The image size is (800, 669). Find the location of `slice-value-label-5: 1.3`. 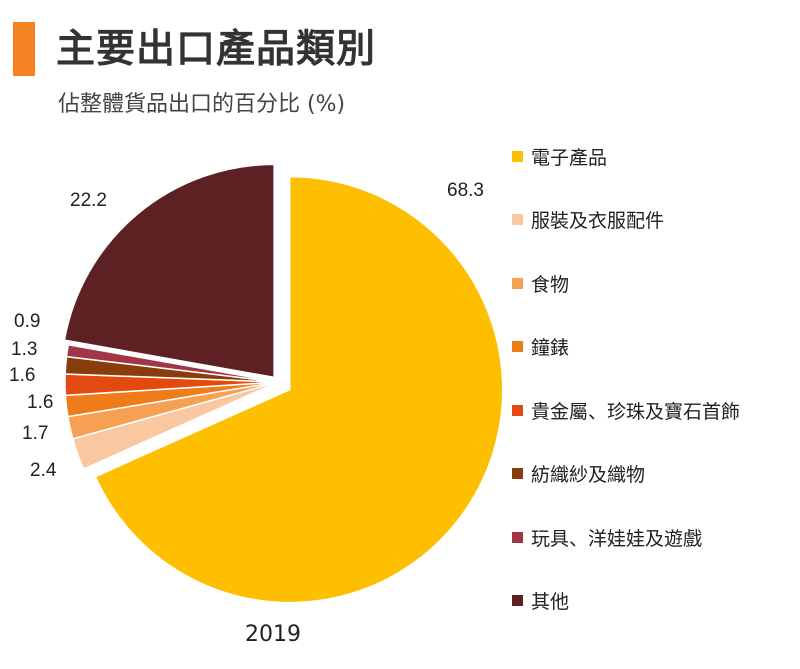

slice-value-label-5: 1.3 is located at coordinates (24, 349).